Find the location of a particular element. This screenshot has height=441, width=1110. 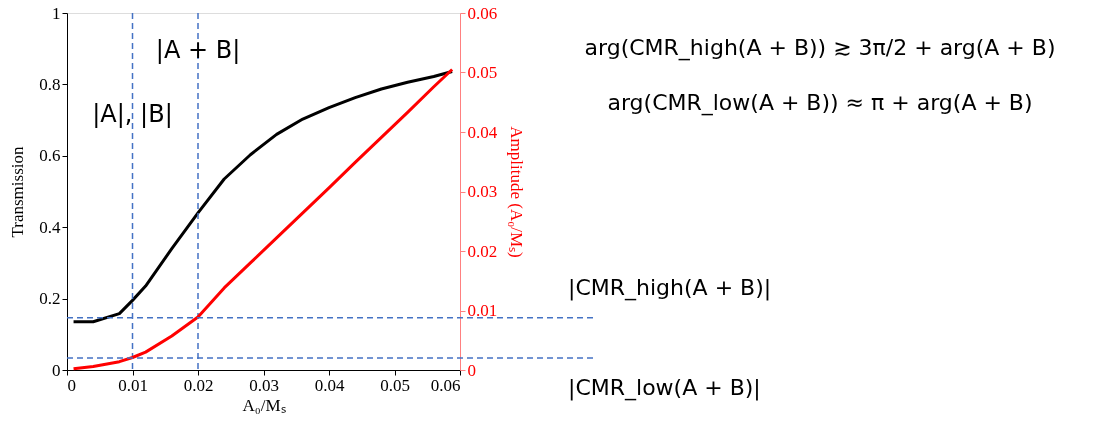

y2-tick-label: 0.03 is located at coordinates (482, 191).